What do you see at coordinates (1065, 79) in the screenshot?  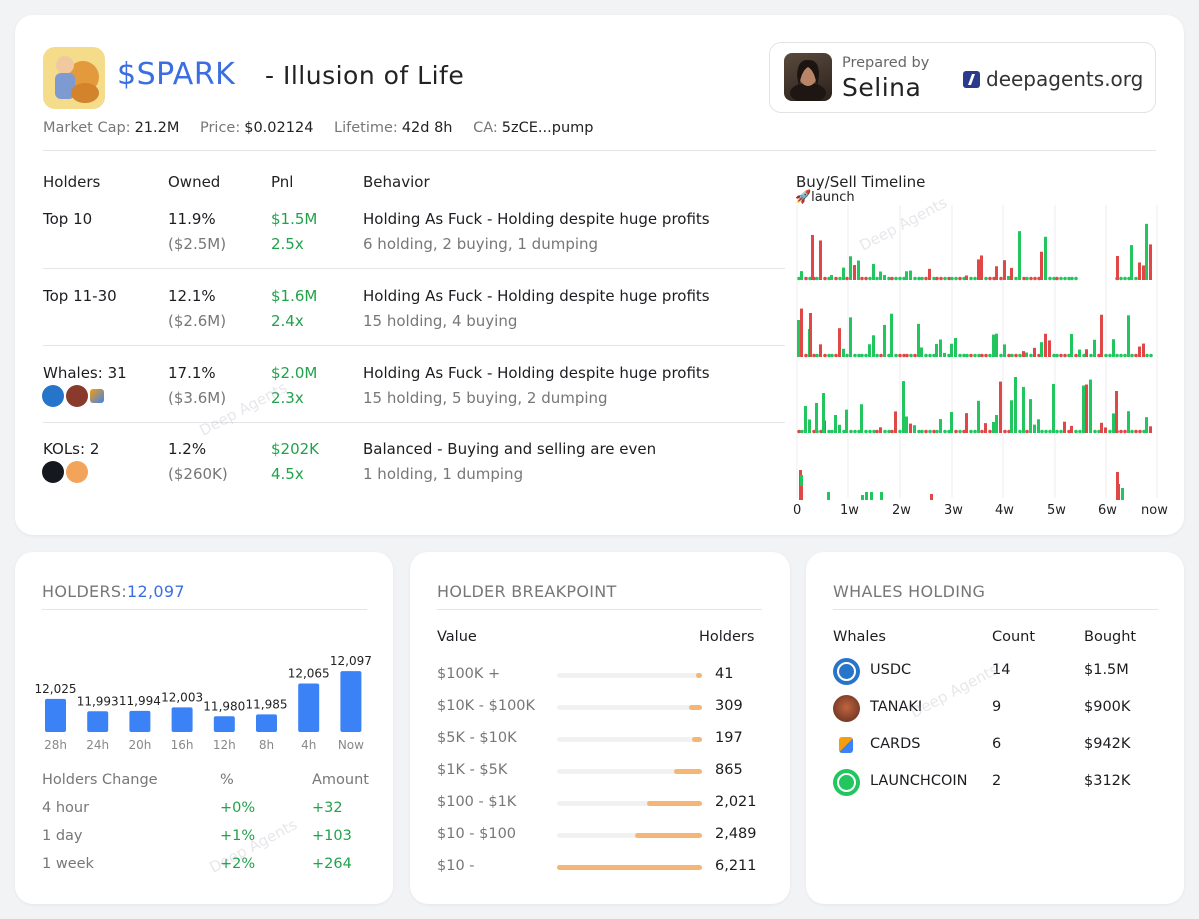 I see `site-text: deepagents.org` at bounding box center [1065, 79].